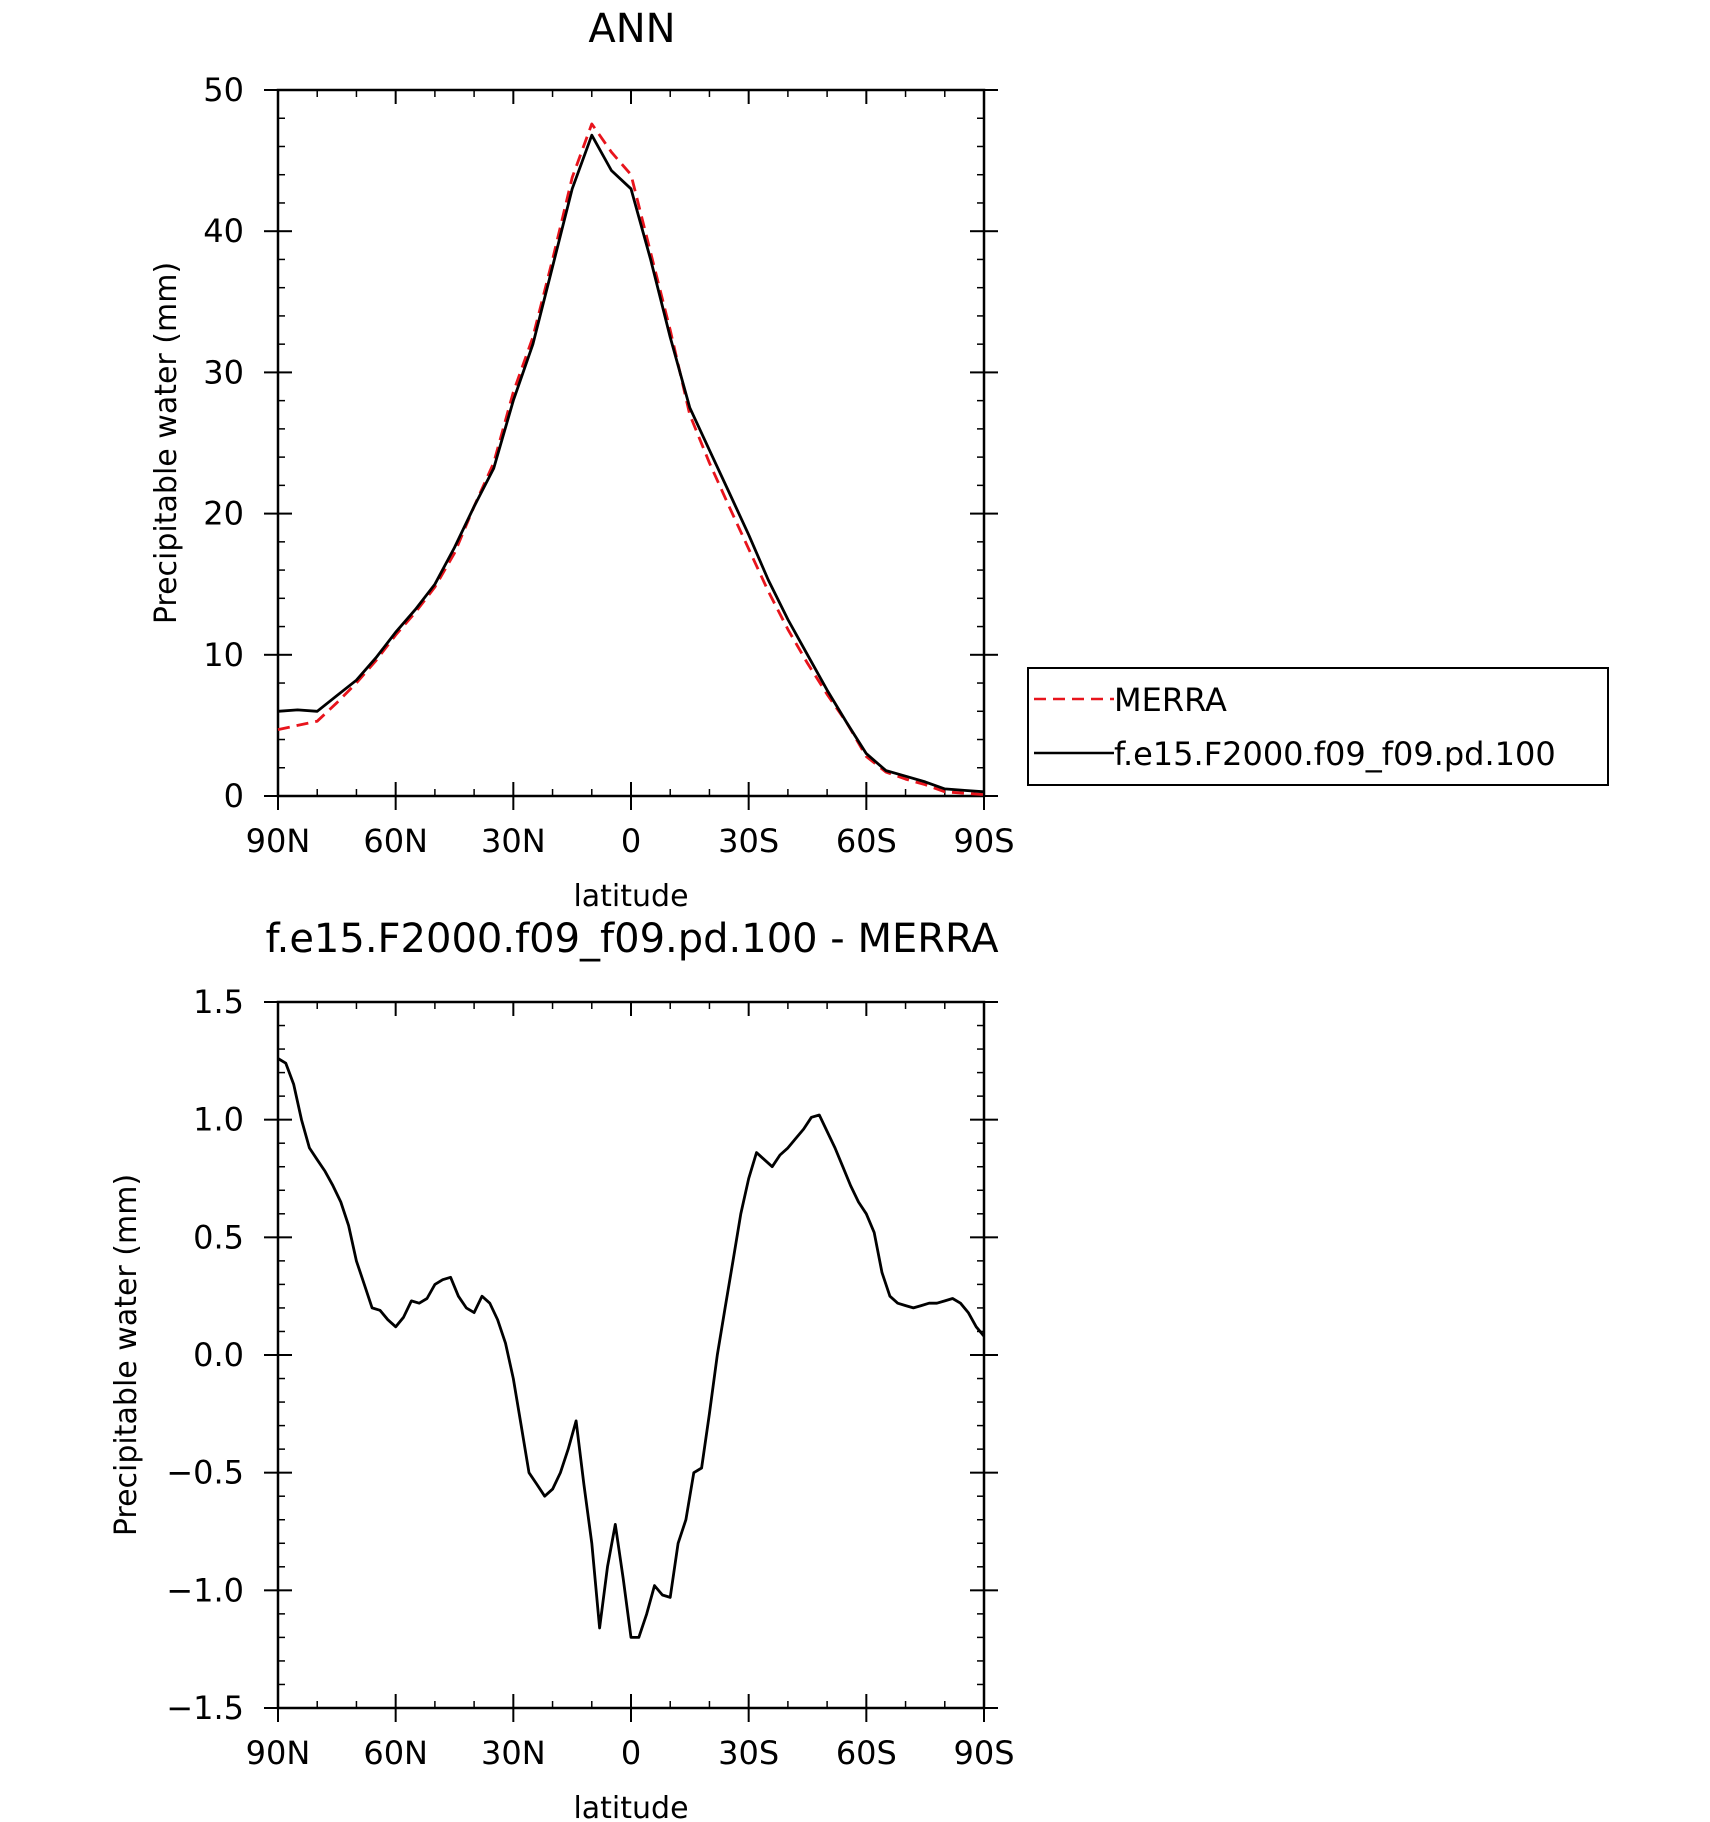 The width and height of the screenshot is (1710, 1822). What do you see at coordinates (223, 372) in the screenshot?
I see `y-tick-label-top: 30` at bounding box center [223, 372].